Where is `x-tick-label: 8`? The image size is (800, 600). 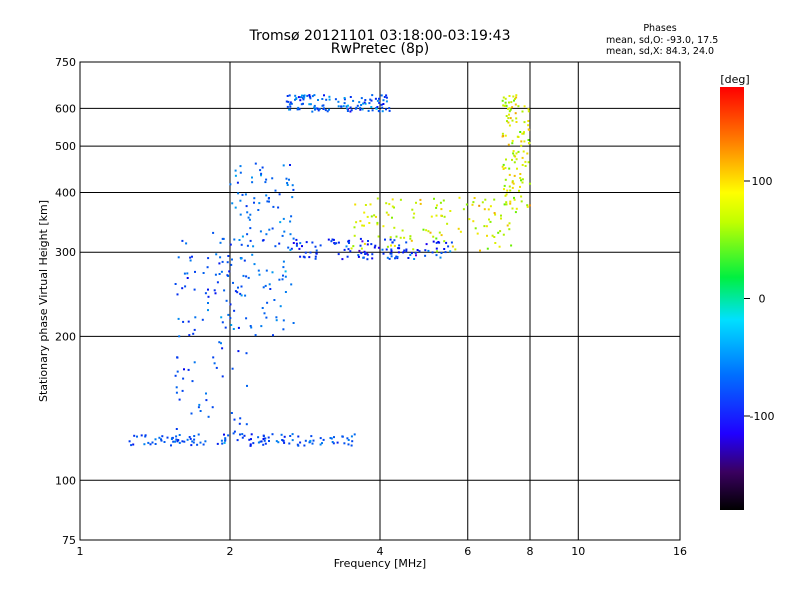 x-tick-label: 8 is located at coordinates (530, 551).